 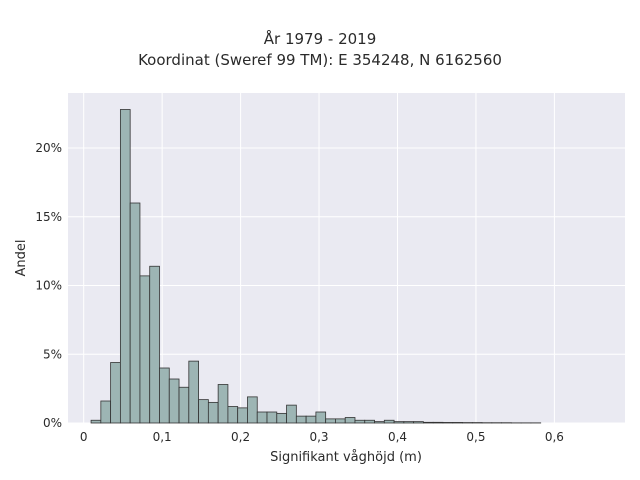 What do you see at coordinates (48, 217) in the screenshot?
I see `y-tick-label: 15%` at bounding box center [48, 217].